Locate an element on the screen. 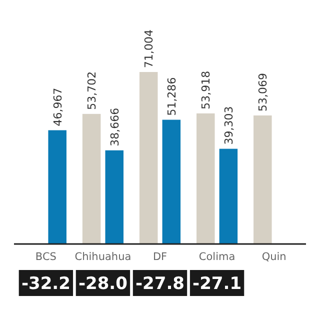 The width and height of the screenshot is (320, 320). data-label: 71,004 is located at coordinates (149, 49).